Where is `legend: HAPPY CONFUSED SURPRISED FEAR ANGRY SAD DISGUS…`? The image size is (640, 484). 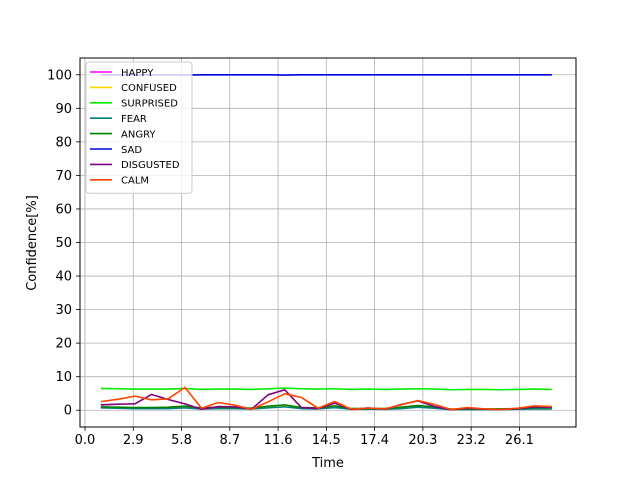 legend: HAPPY CONFUSED SURPRISED FEAR ANGRY SAD DISGUS… is located at coordinates (139, 127).